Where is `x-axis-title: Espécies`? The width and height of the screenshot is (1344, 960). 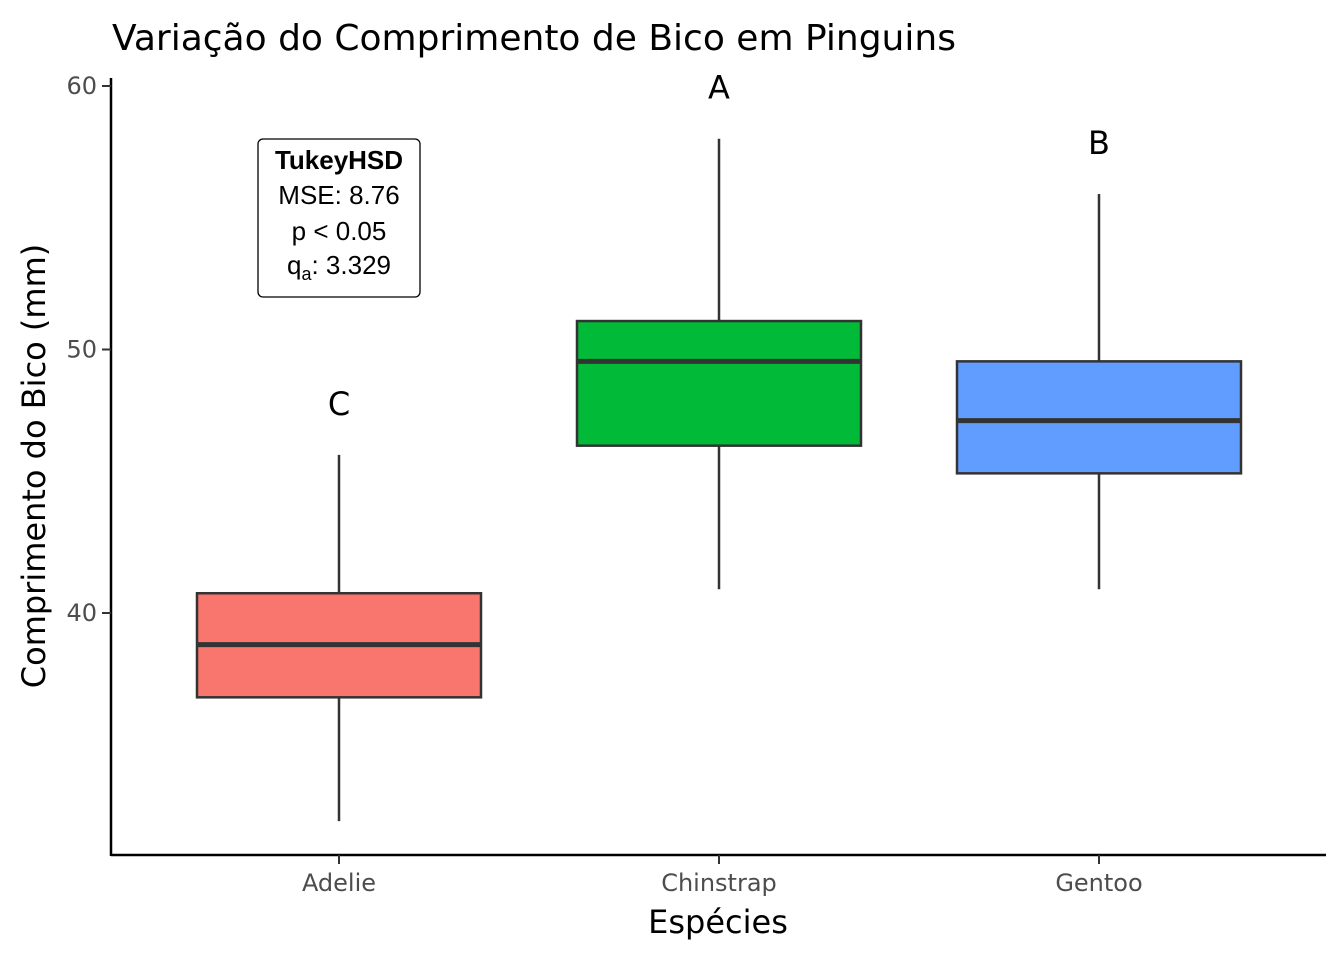
x-axis-title: Espécies is located at coordinates (718, 922).